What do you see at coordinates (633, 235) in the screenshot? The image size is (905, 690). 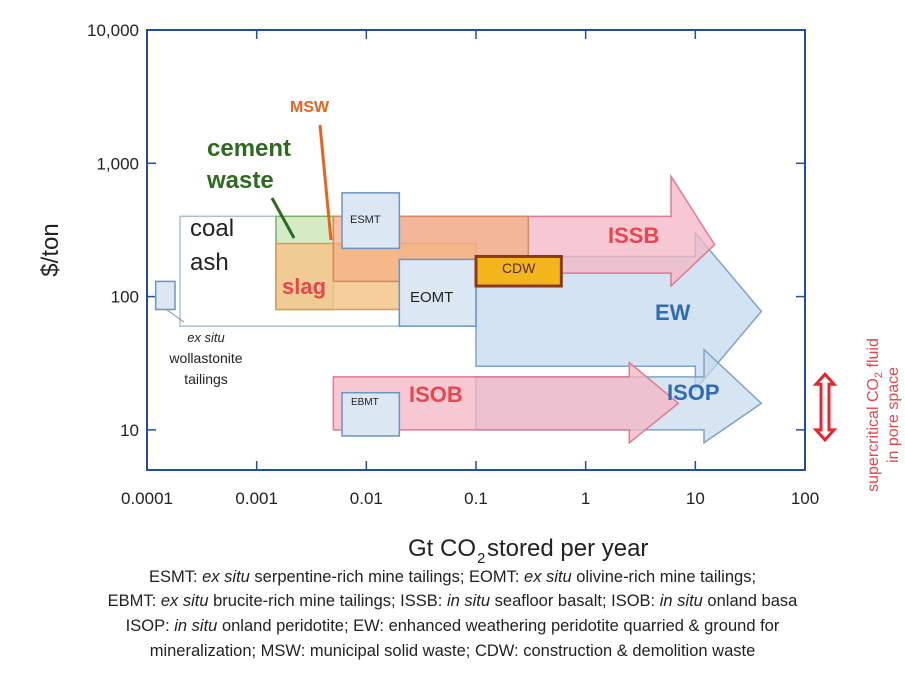 I see `label-issb: ISSB` at bounding box center [633, 235].